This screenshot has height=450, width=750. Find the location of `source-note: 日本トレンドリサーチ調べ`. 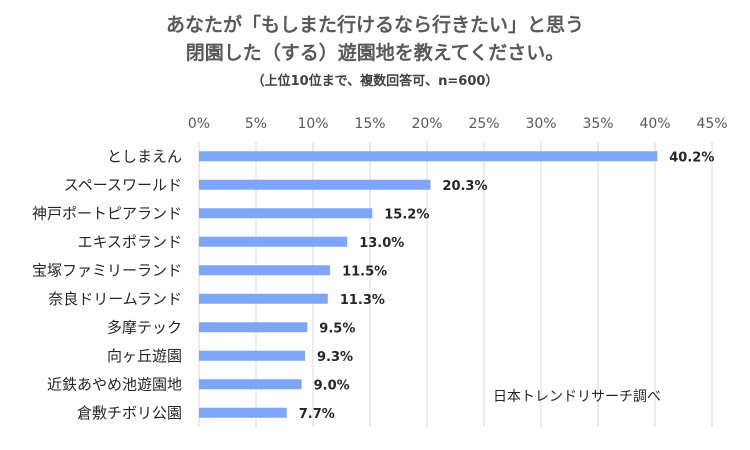

source-note: 日本トレンドリサーチ調べ is located at coordinates (577, 397).